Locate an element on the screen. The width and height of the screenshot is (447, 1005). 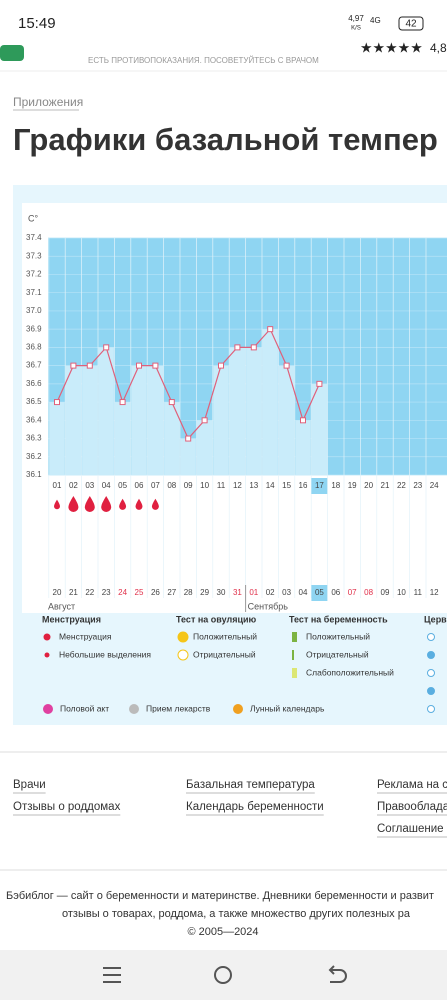
time: 15:49 is located at coordinates (37, 23).